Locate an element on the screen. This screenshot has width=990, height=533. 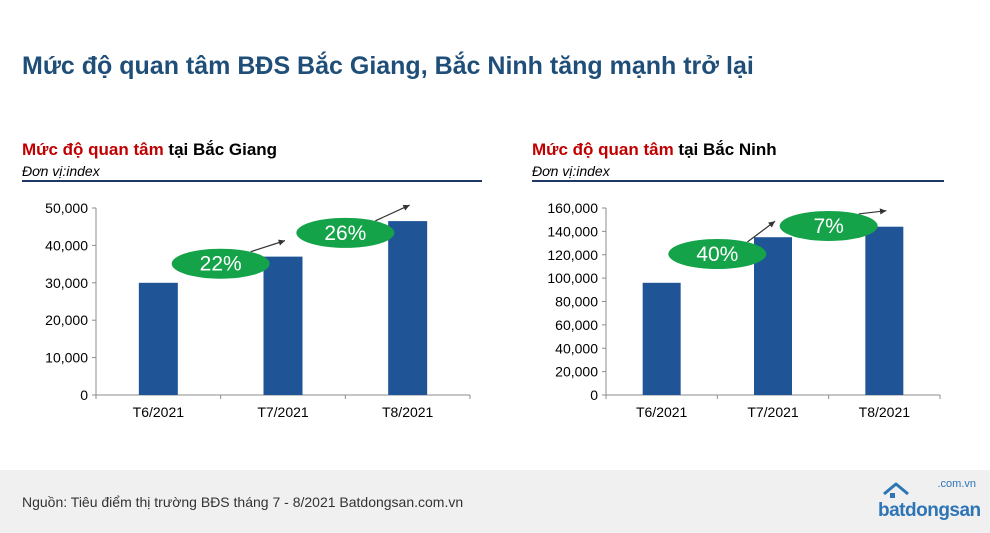
y-tick-label: 60,000 is located at coordinates (576, 325).